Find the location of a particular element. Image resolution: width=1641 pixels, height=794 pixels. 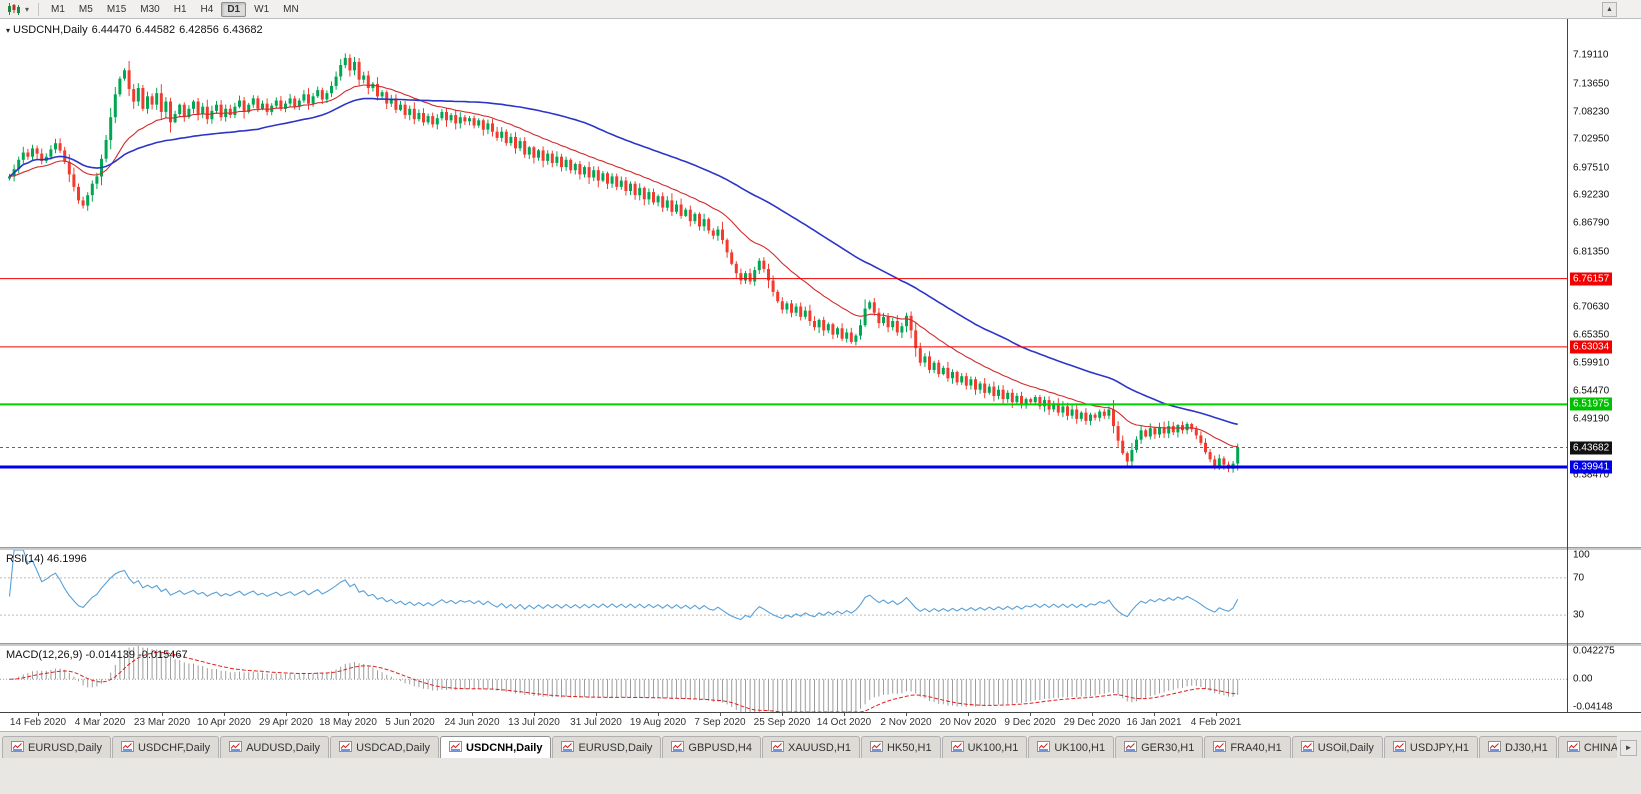

chart-tab-label: GER30,H1 is located at coordinates (1168, 747).